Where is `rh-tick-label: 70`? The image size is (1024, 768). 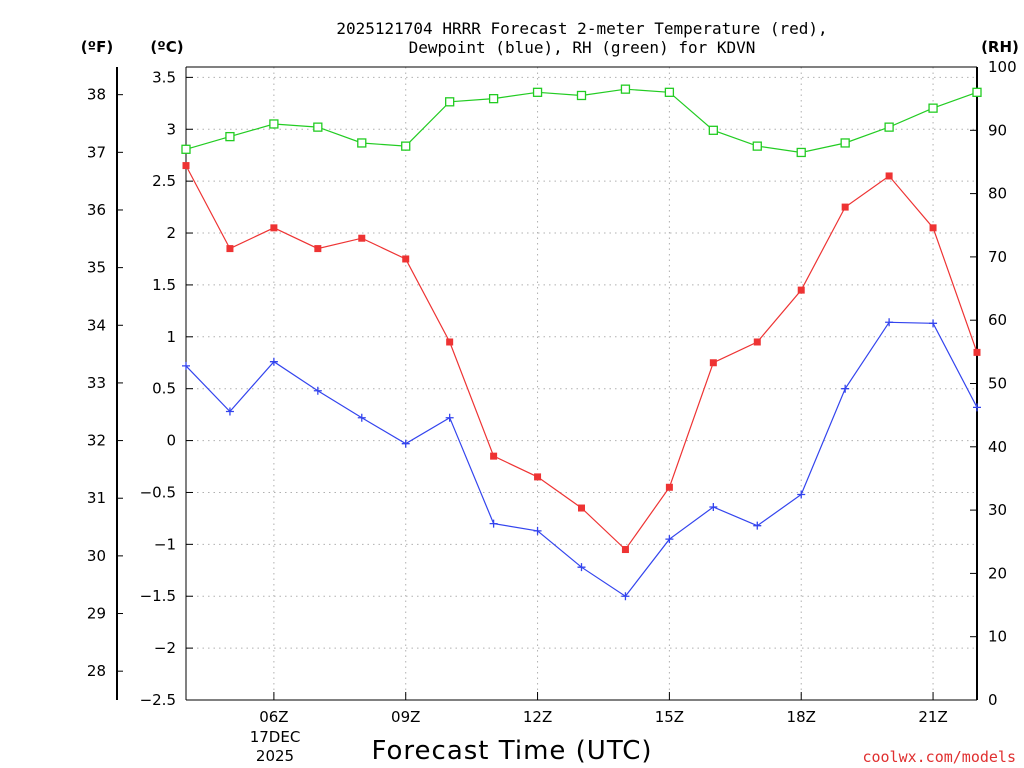 rh-tick-label: 70 is located at coordinates (997, 257).